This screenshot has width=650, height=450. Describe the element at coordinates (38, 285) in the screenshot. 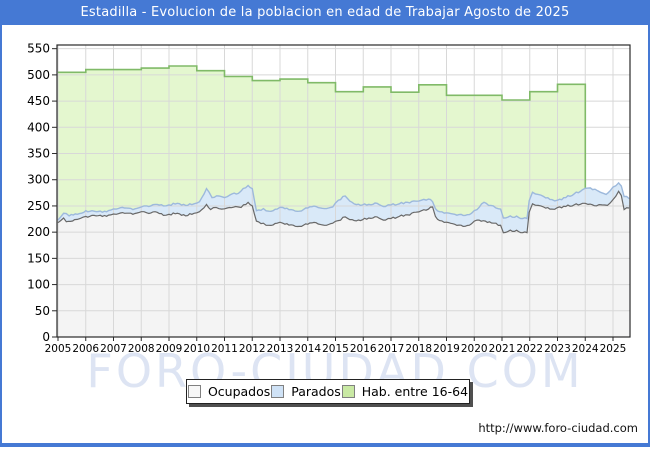

I see `svg-text: 100` at that location.